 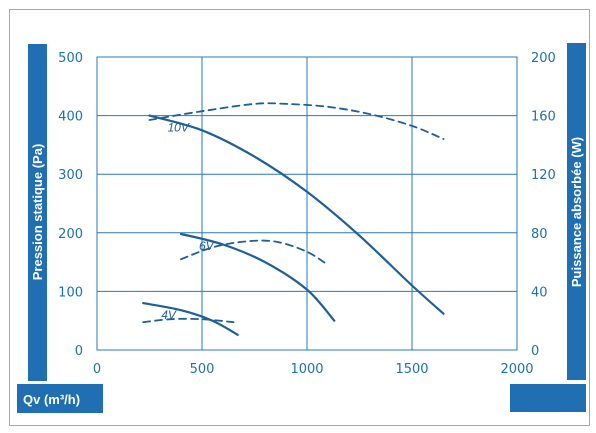 I want to click on y-left-tick-label: 500, so click(x=70, y=58).